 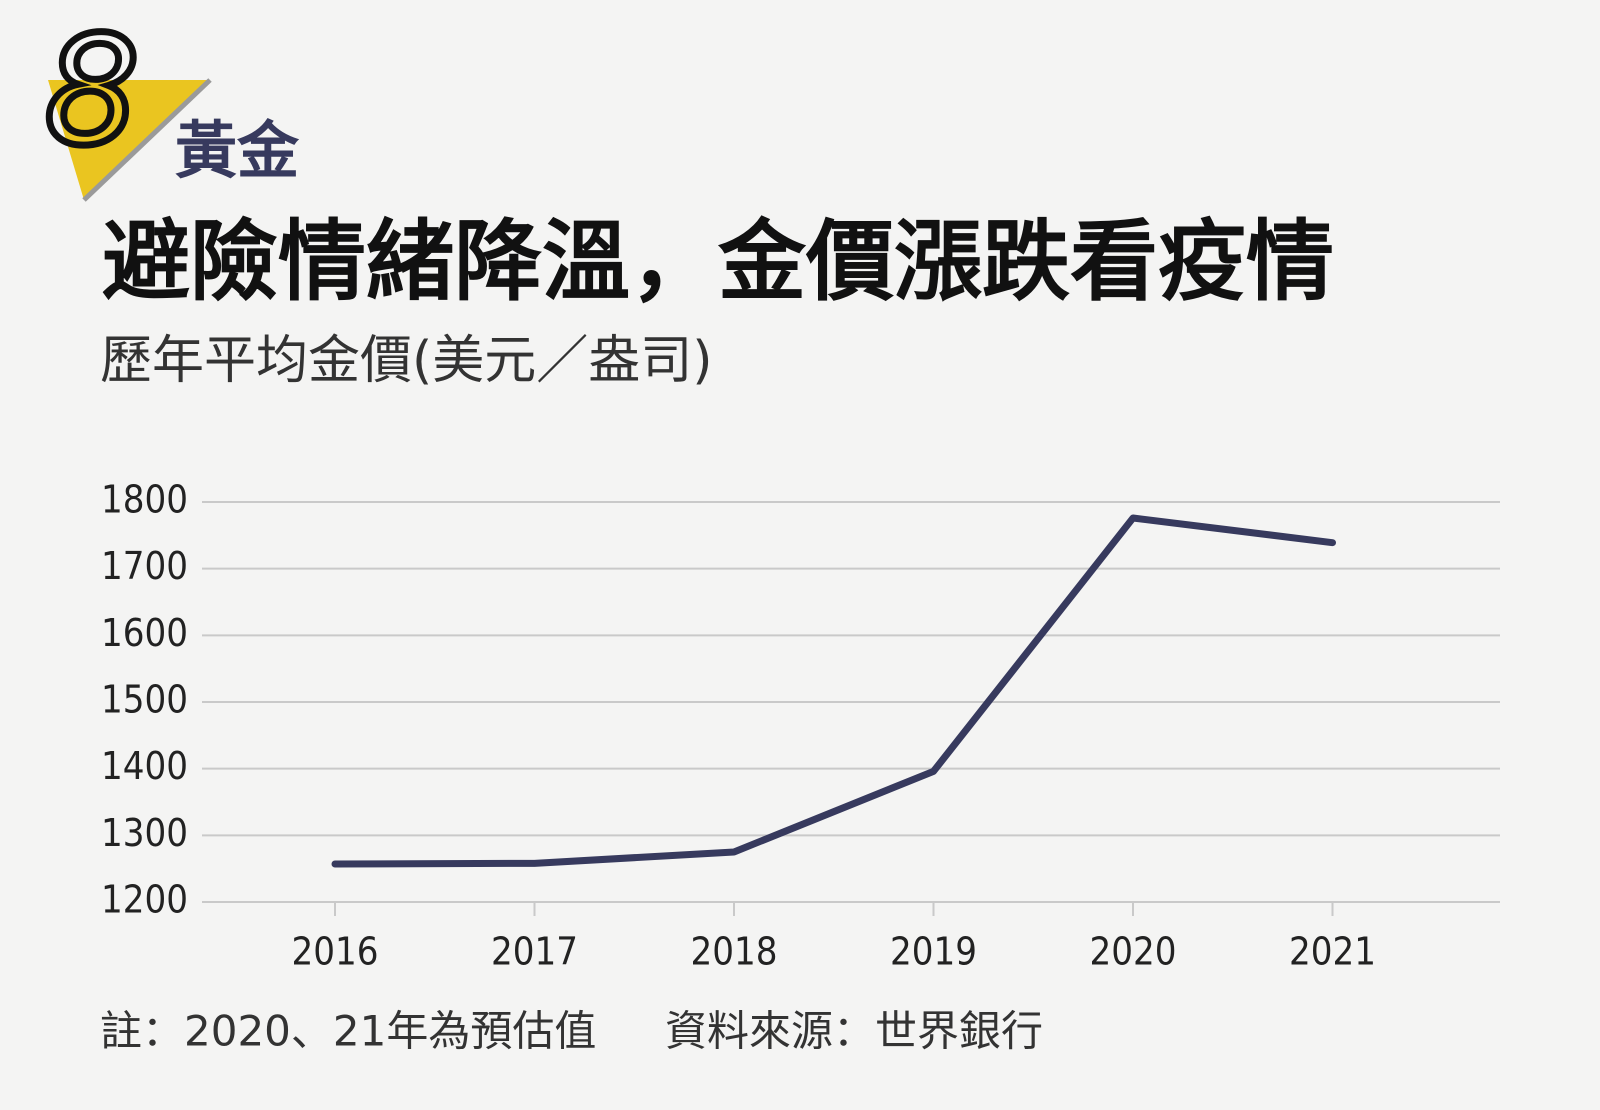 What do you see at coordinates (1133, 952) in the screenshot?
I see `x-tick-label: 2020` at bounding box center [1133, 952].